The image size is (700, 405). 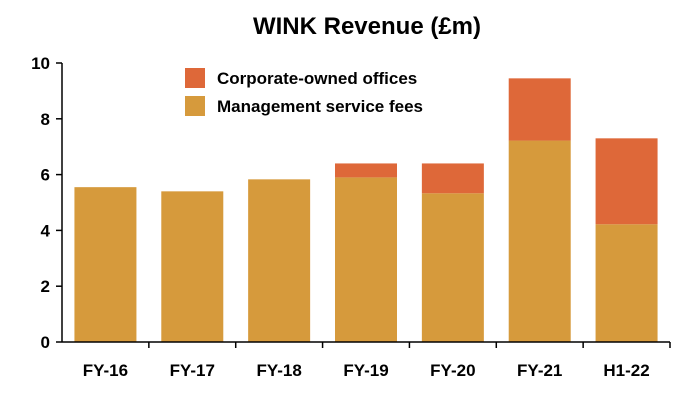 What do you see at coordinates (195, 106) in the screenshot?
I see `legend-swatch-management-service-fees` at bounding box center [195, 106].